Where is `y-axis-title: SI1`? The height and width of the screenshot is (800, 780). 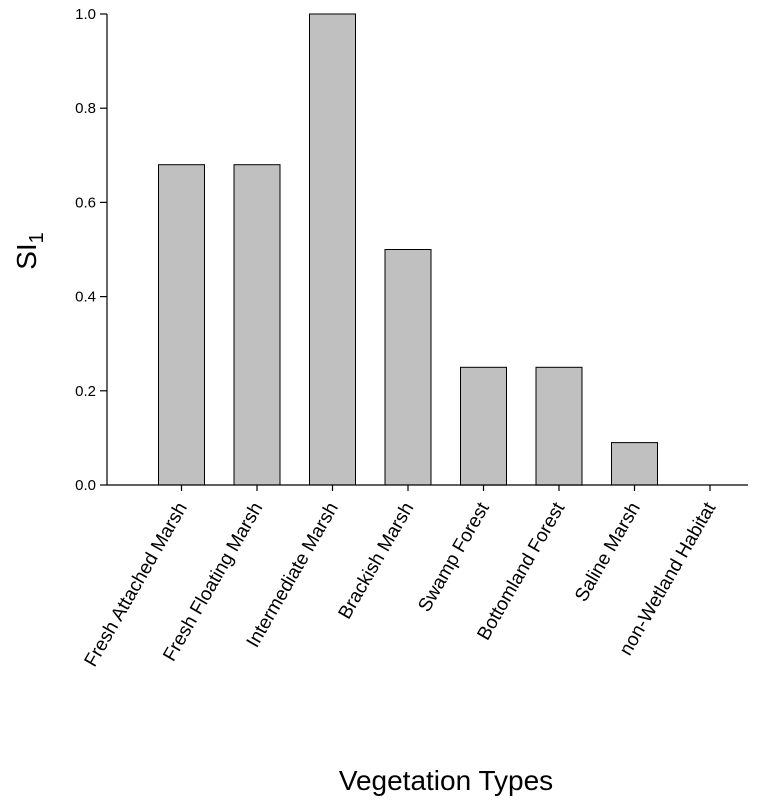
y-axis-title: SI1 is located at coordinates (29, 251).